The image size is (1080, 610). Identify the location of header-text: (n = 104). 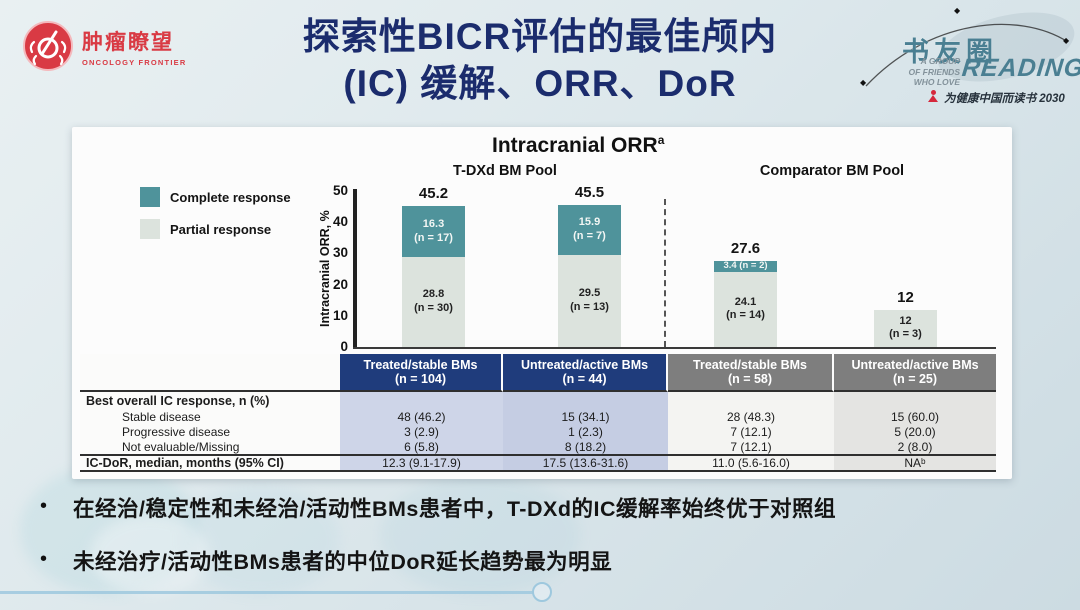
(420, 379).